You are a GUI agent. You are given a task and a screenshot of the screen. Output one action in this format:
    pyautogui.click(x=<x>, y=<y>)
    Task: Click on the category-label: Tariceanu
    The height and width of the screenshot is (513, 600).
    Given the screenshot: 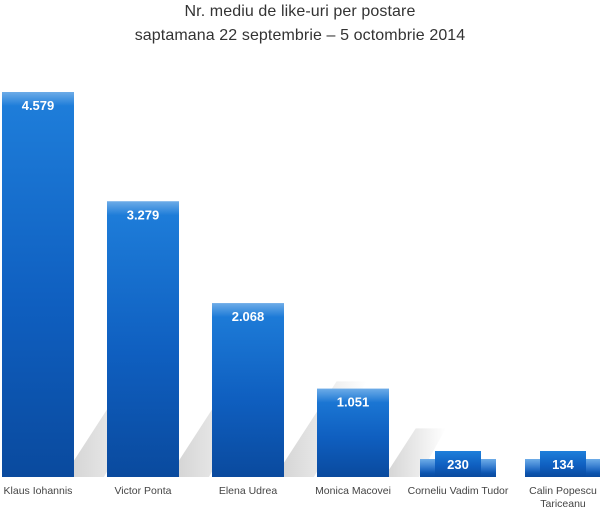 What is the action you would take?
    pyautogui.click(x=563, y=504)
    